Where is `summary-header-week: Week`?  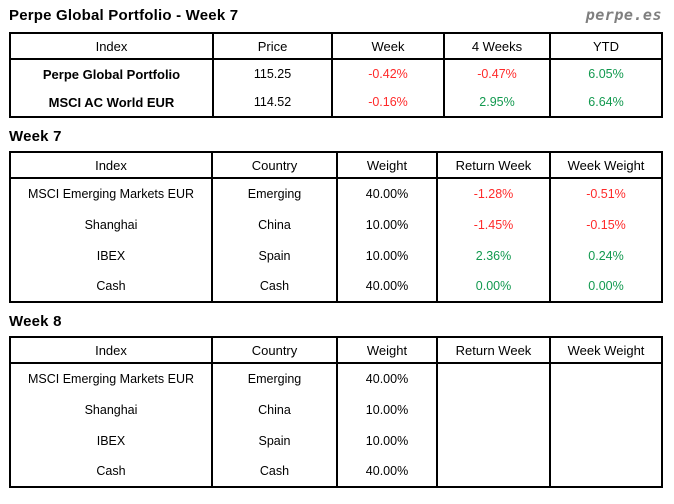
summary-header-week: Week is located at coordinates (387, 46).